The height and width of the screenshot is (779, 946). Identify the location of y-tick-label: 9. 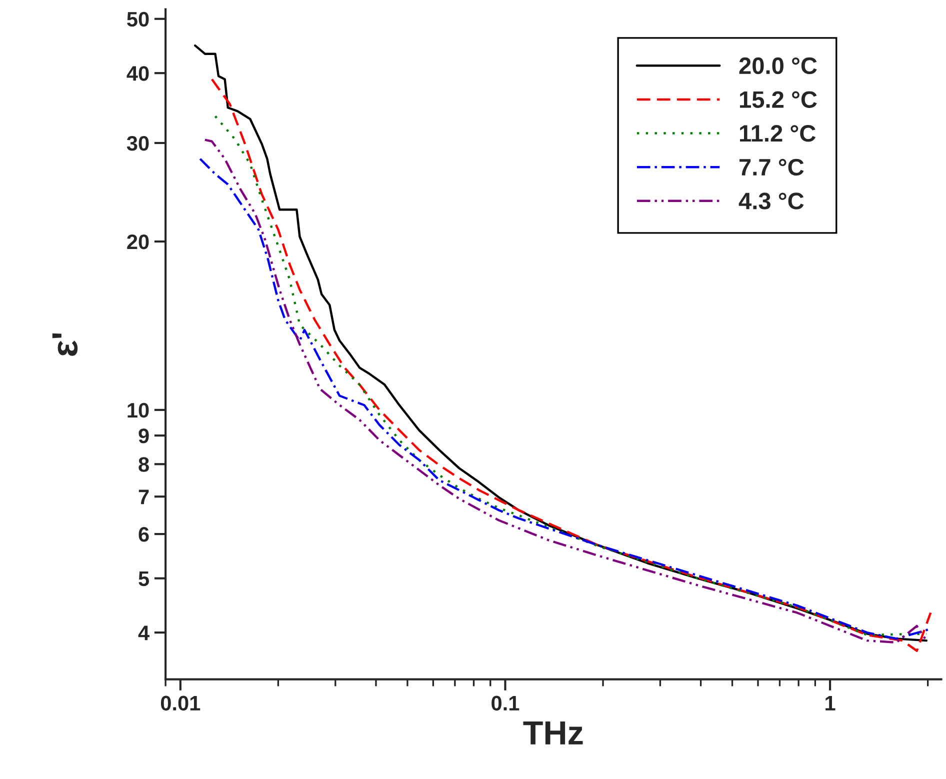
(143, 436).